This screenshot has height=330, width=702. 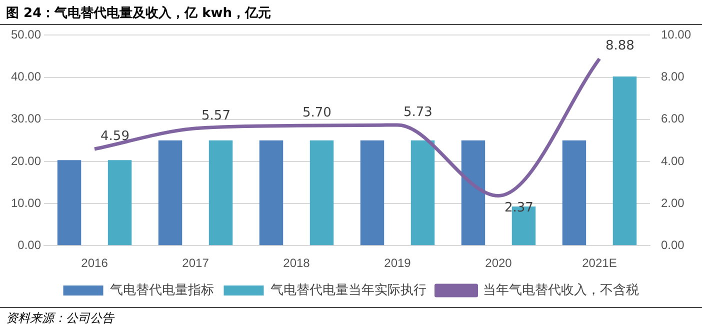 What do you see at coordinates (676, 35) in the screenshot?
I see `y2-tick-label: 10.00` at bounding box center [676, 35].